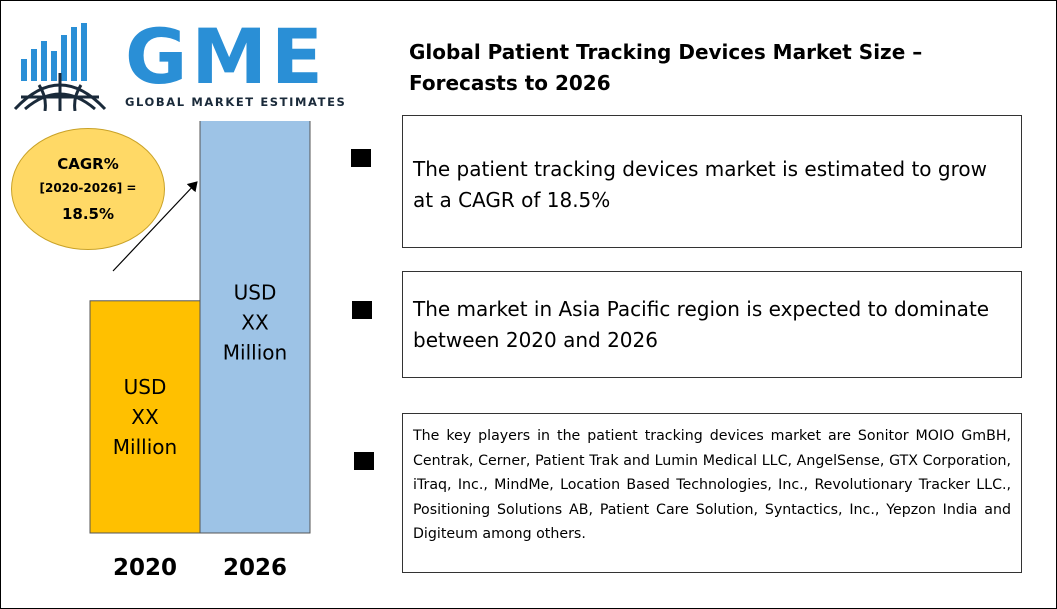 This screenshot has width=1057, height=609. I want to click on bar-2020, so click(145, 417).